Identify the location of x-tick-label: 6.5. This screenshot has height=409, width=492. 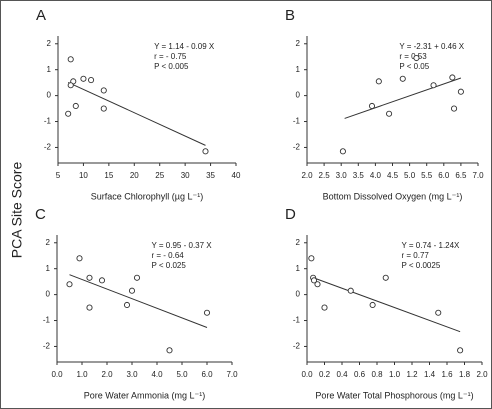
(461, 175).